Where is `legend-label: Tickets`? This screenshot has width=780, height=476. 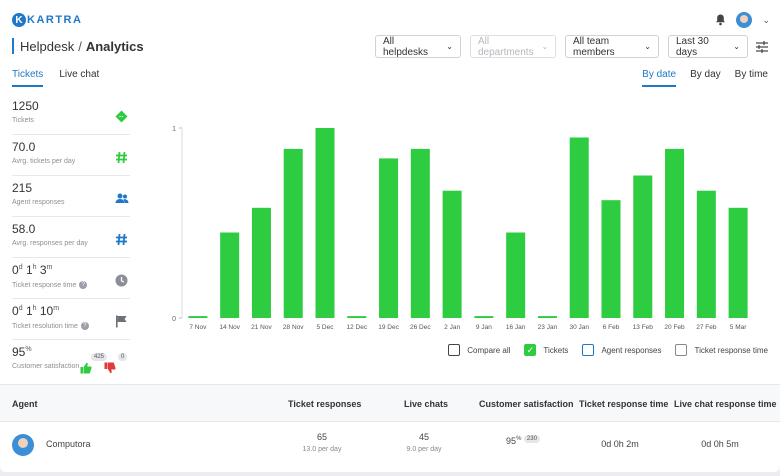
legend-label: Tickets is located at coordinates (556, 350).